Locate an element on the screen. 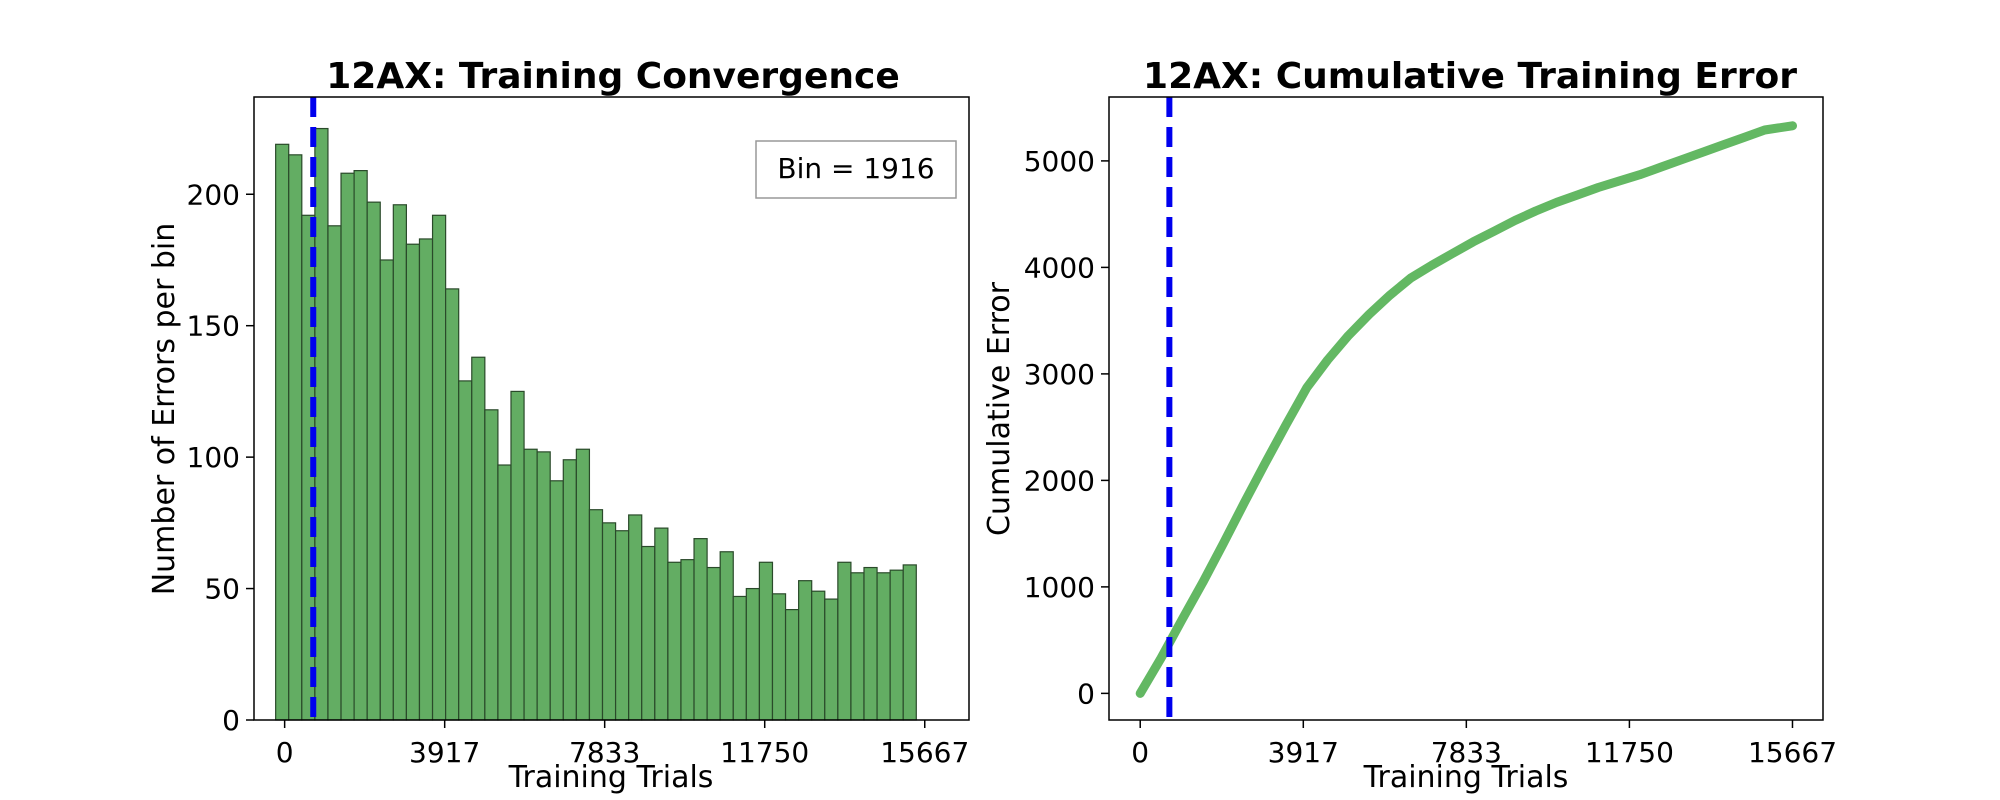 This screenshot has width=2000, height=800. cumulative-y-tick-label: 2000 is located at coordinates (1059, 480).